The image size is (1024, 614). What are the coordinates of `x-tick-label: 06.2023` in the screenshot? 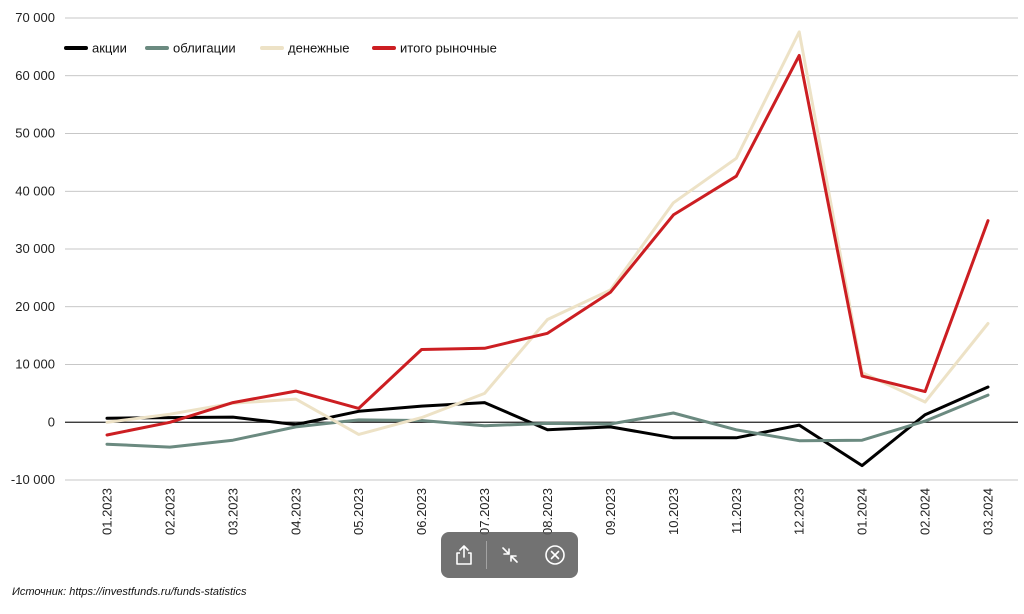 It's located at (421, 511).